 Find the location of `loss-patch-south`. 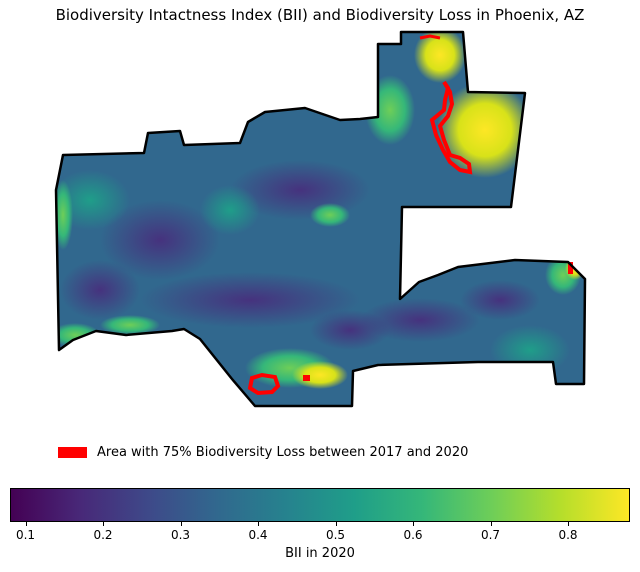

loss-patch-south is located at coordinates (264, 384).